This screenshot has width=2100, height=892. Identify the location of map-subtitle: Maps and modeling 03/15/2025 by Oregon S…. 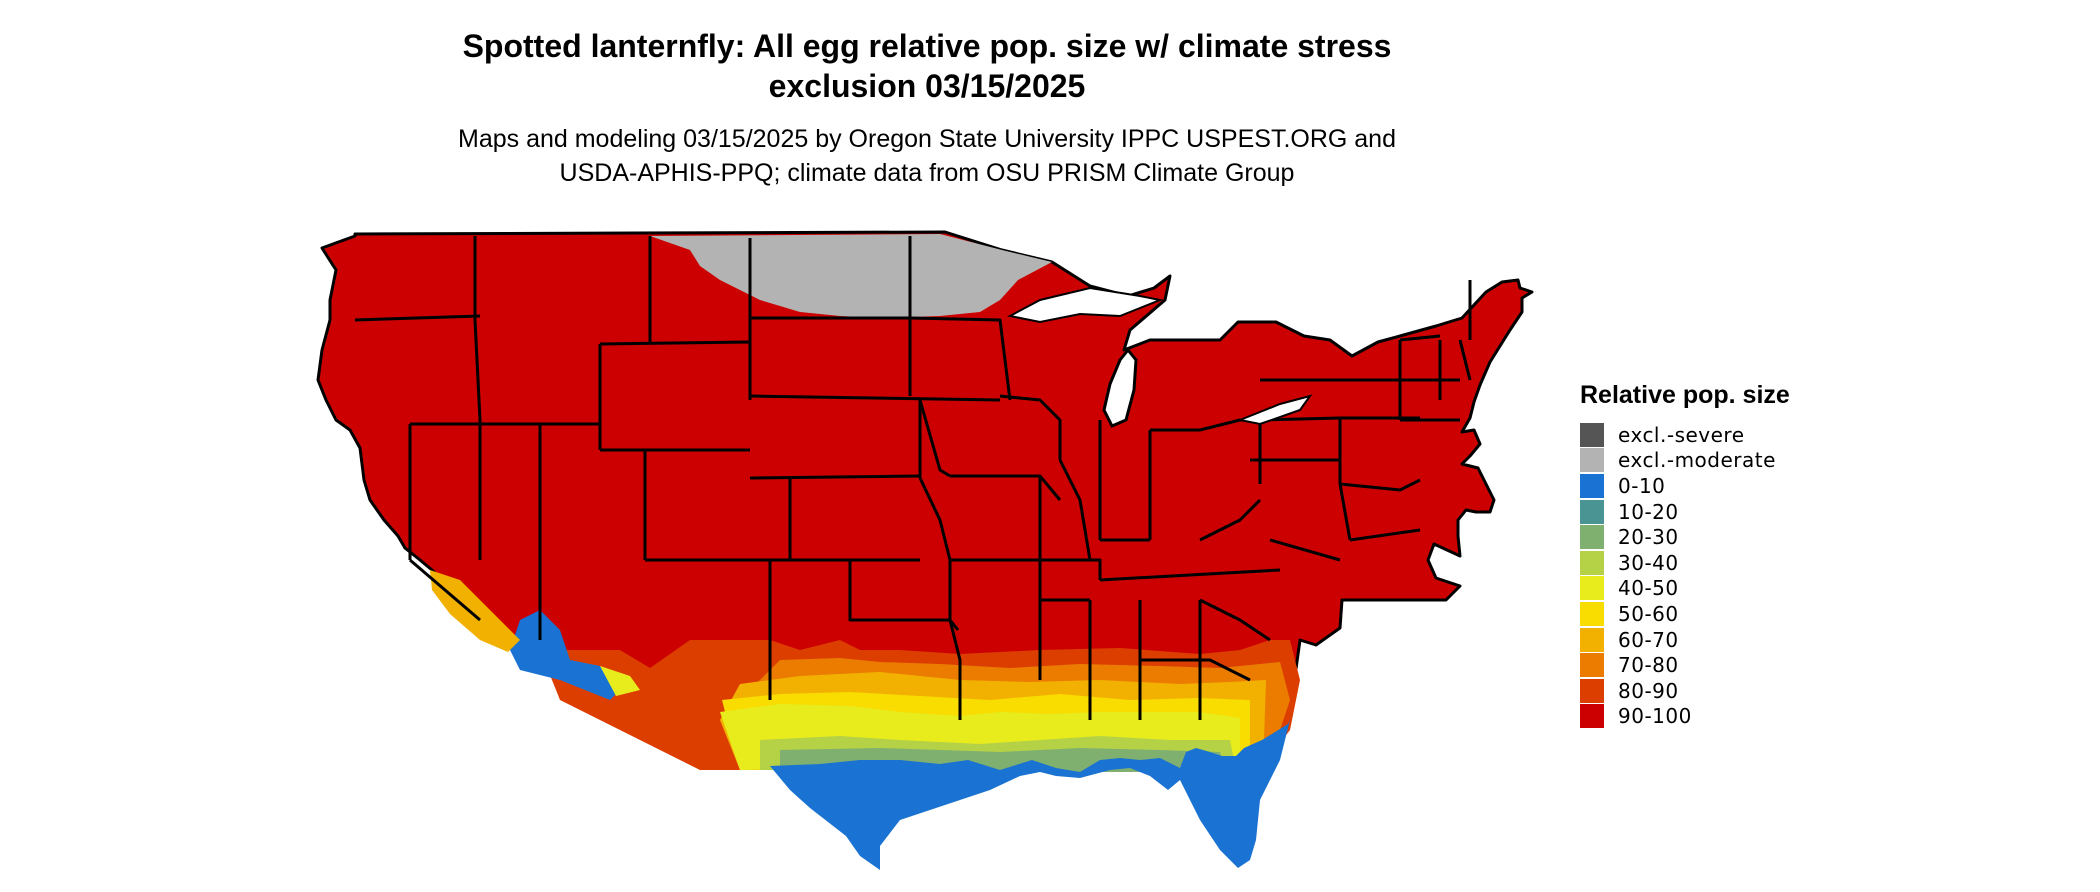
(927, 156).